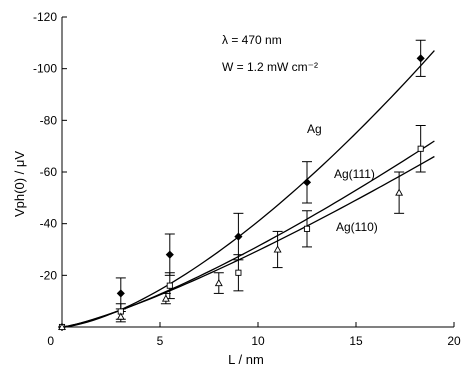 This screenshot has width=464, height=367. I want to click on y-tick-label: -40, so click(49, 224).